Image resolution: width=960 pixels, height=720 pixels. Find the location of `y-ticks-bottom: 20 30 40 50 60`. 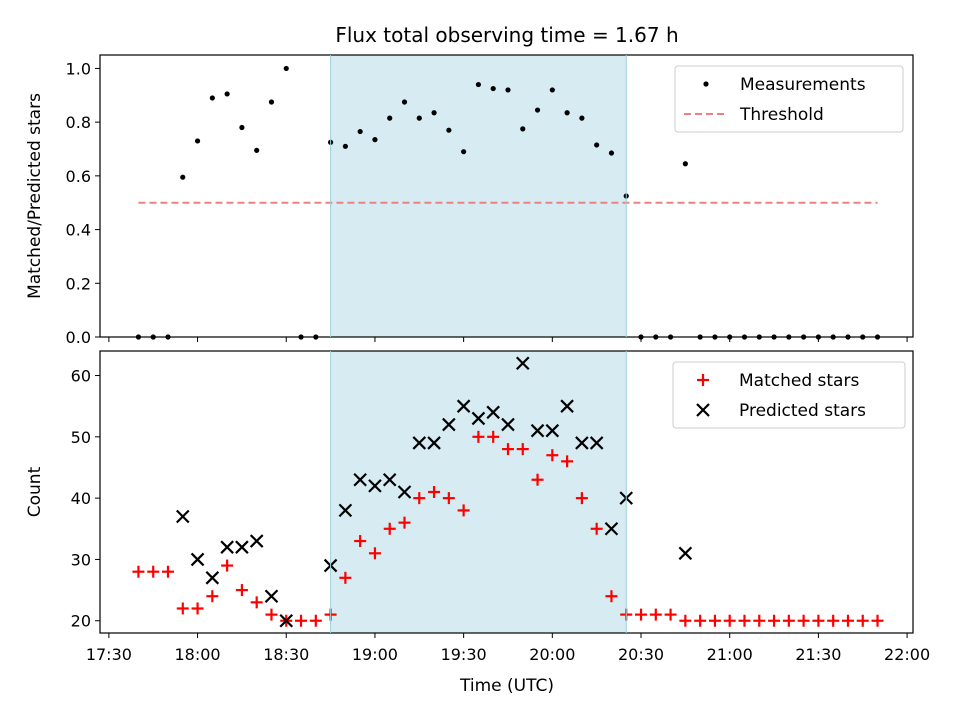

y-ticks-bottom: 20 30 40 50 60 is located at coordinates (85, 499).